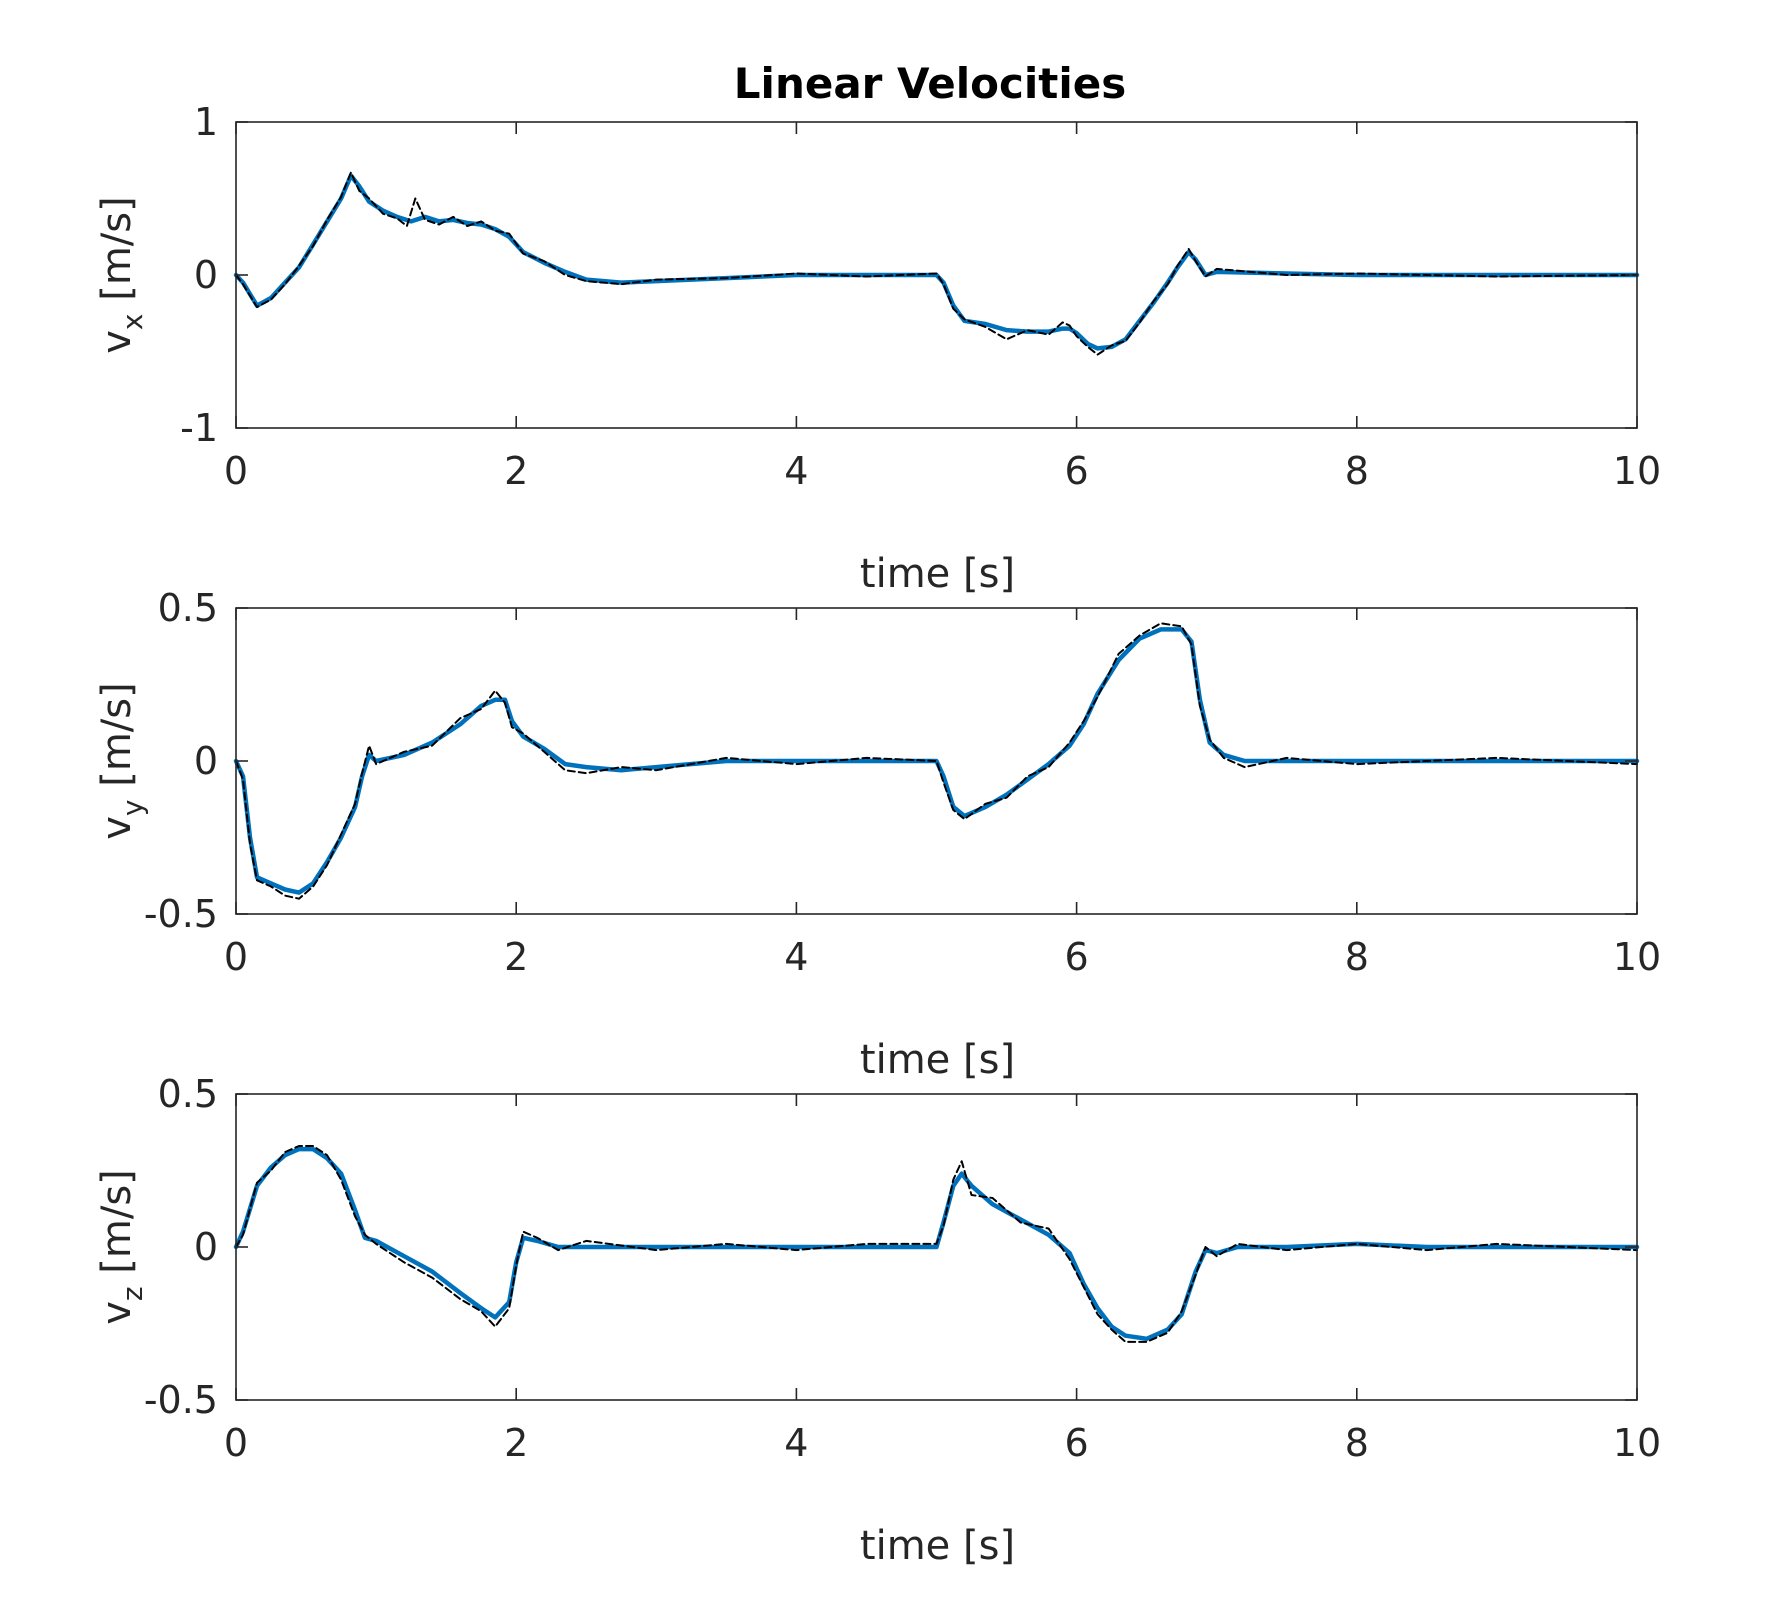 The width and height of the screenshot is (1792, 1604). Describe the element at coordinates (121, 760) in the screenshot. I see `y-axis-label-vy: vy [m/s]` at that location.